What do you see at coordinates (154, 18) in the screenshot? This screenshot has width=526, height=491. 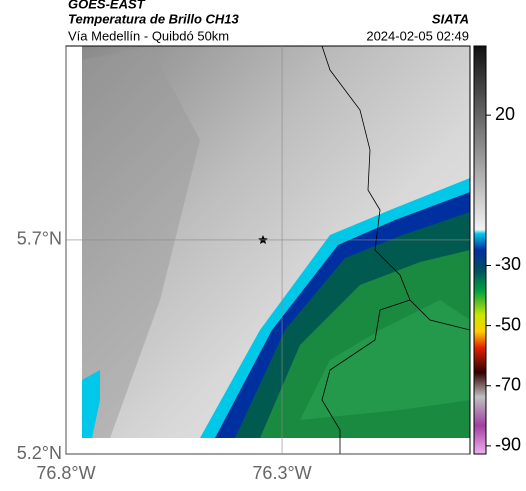 I see `title: Temperatura de Brillo CH13` at bounding box center [154, 18].